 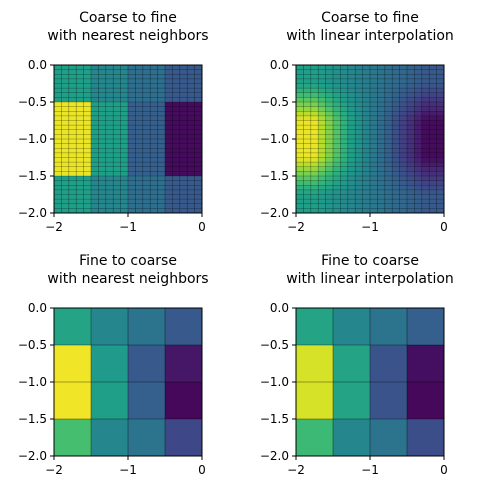 What do you see at coordinates (202, 227) in the screenshot?
I see `x-tick-label: 0` at bounding box center [202, 227].